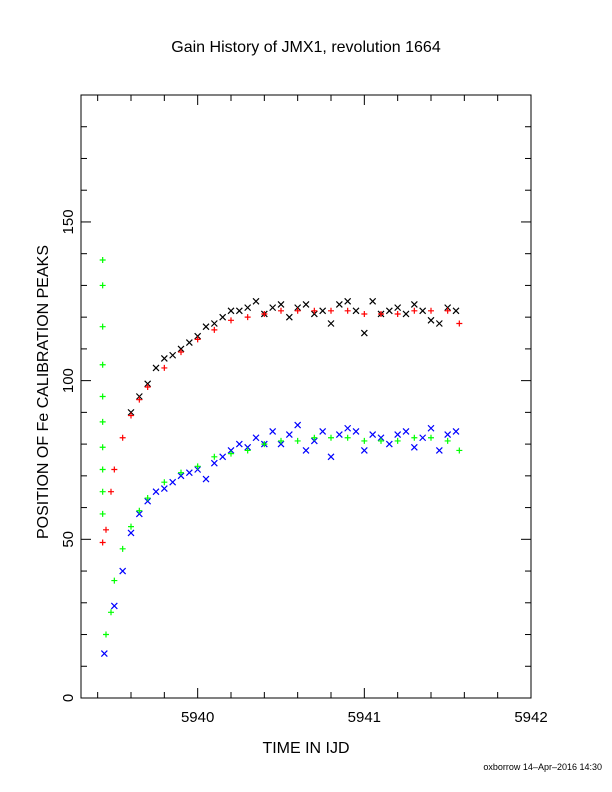 This screenshot has width=612, height=792. Describe the element at coordinates (305, 748) in the screenshot. I see `x-axis-label: TIME IN IJD` at that location.